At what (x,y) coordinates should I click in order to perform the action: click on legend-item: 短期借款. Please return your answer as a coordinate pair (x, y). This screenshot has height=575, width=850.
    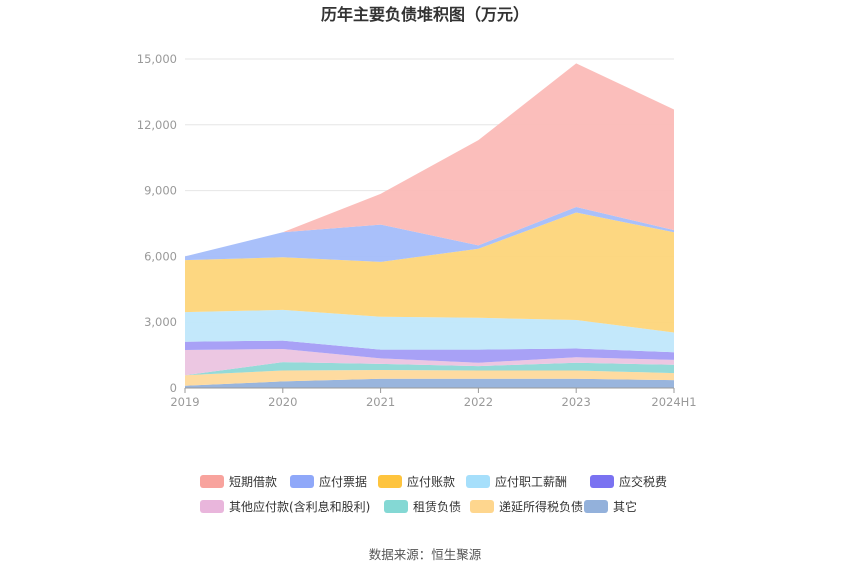
    Looking at the image, I should click on (238, 482).